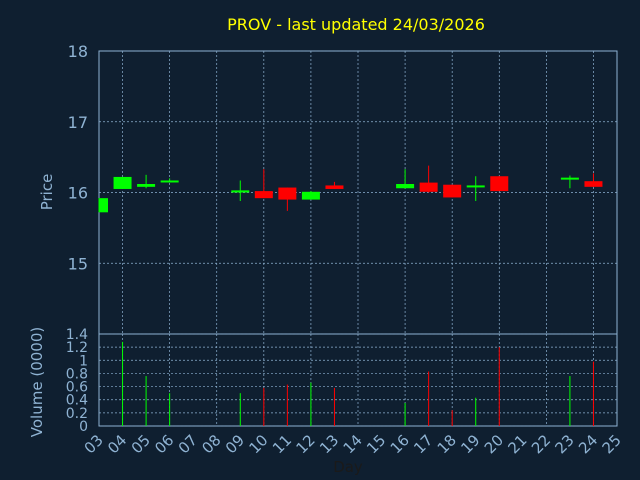 The image size is (640, 480). What do you see at coordinates (517, 444) in the screenshot?
I see `x-tick-label: 21` at bounding box center [517, 444].